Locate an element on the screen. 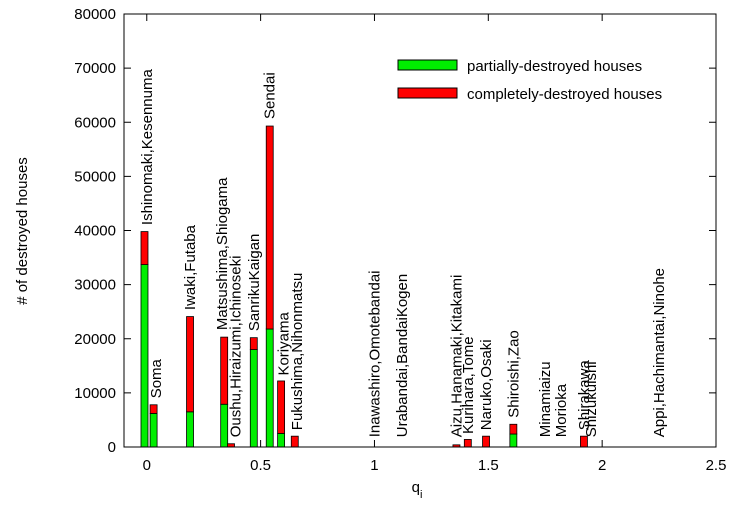  x-tick-label: 0.5 is located at coordinates (260, 465).